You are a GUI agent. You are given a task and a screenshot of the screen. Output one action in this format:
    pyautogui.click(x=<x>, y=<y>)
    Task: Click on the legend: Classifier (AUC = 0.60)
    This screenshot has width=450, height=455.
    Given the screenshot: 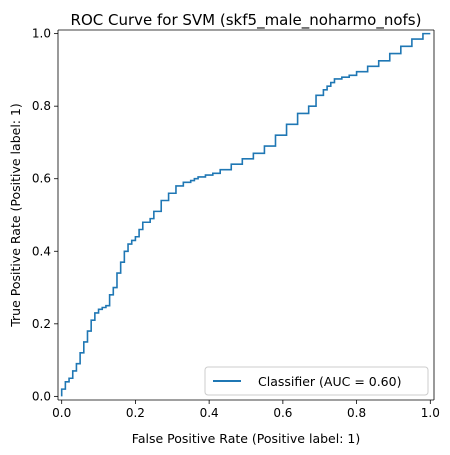 What is the action you would take?
    pyautogui.click(x=316, y=381)
    